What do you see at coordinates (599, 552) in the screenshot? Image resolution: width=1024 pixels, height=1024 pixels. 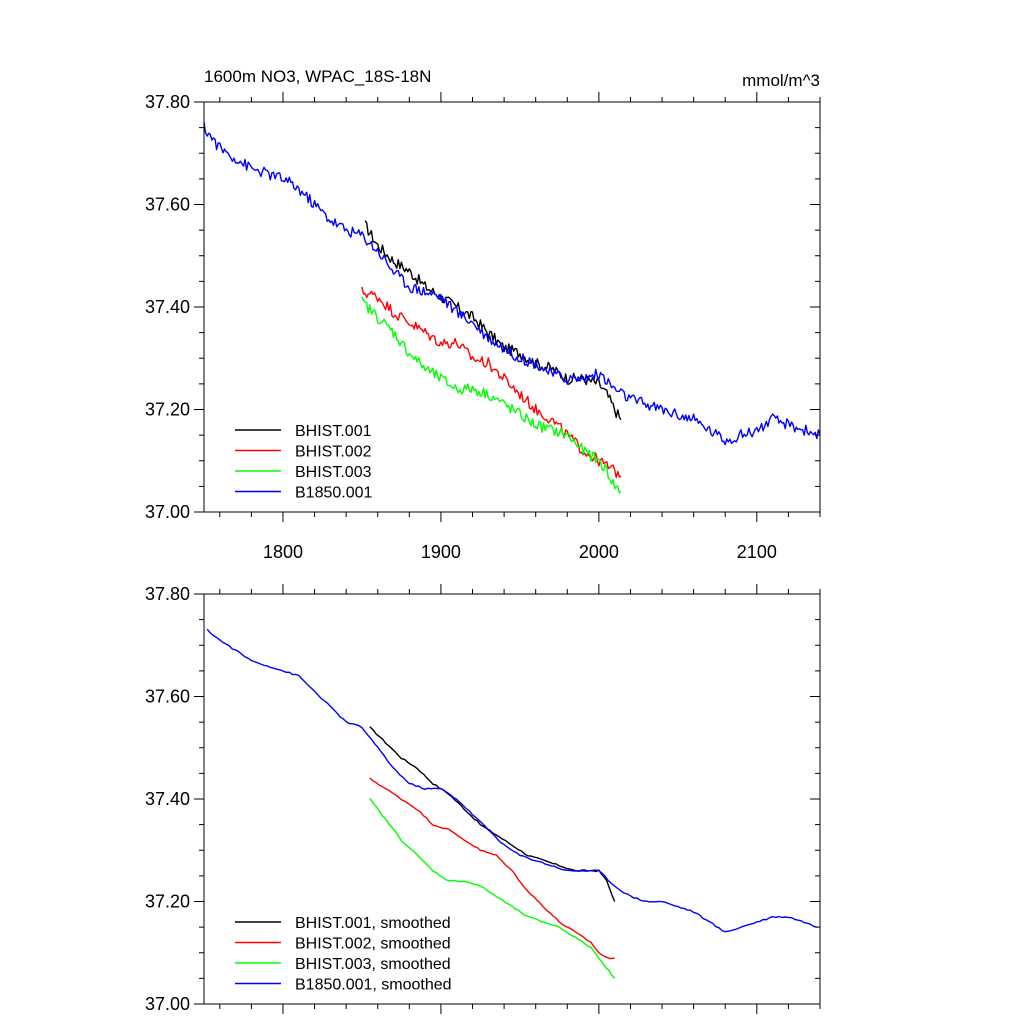 I see `x-tick-label: 2000` at bounding box center [599, 552].